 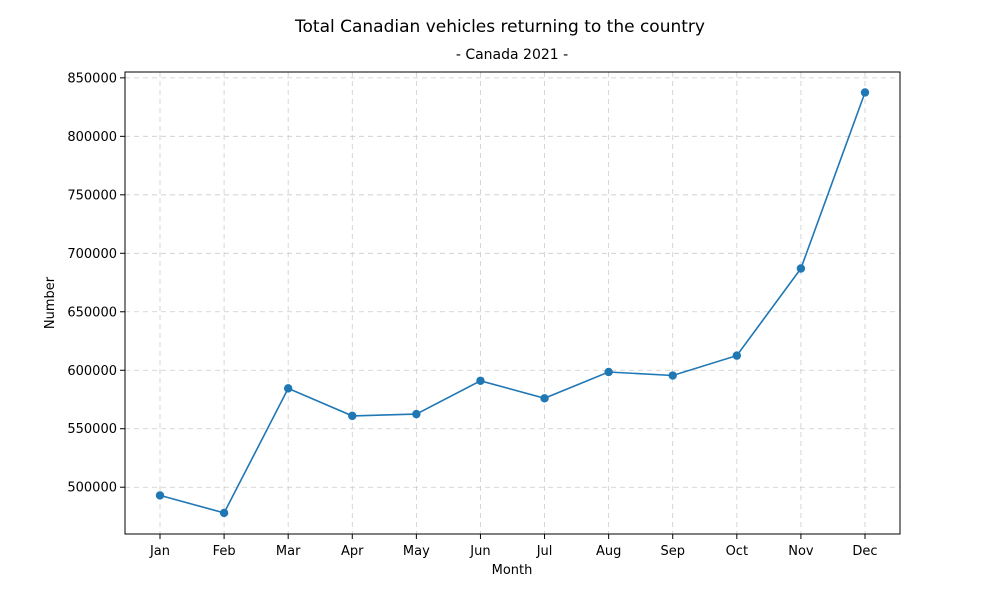 I want to click on y-tick-label: 800000, so click(x=92, y=137).